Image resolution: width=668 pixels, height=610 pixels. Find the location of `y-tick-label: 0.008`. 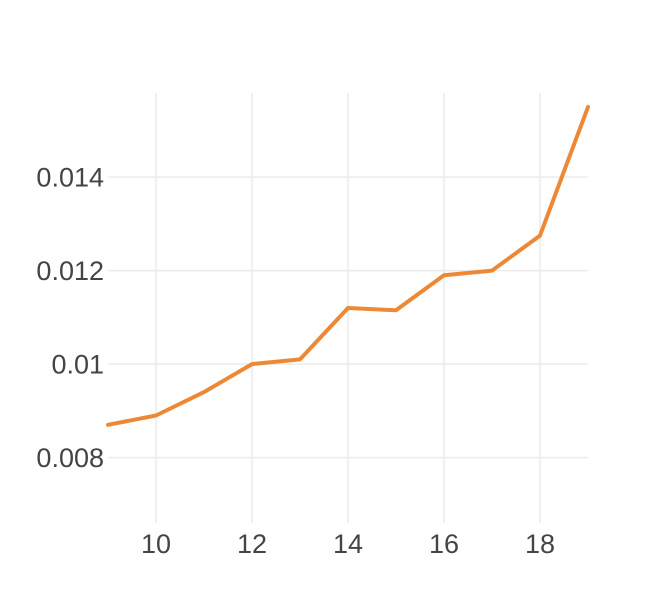

y-tick-label: 0.008 is located at coordinates (70, 458).